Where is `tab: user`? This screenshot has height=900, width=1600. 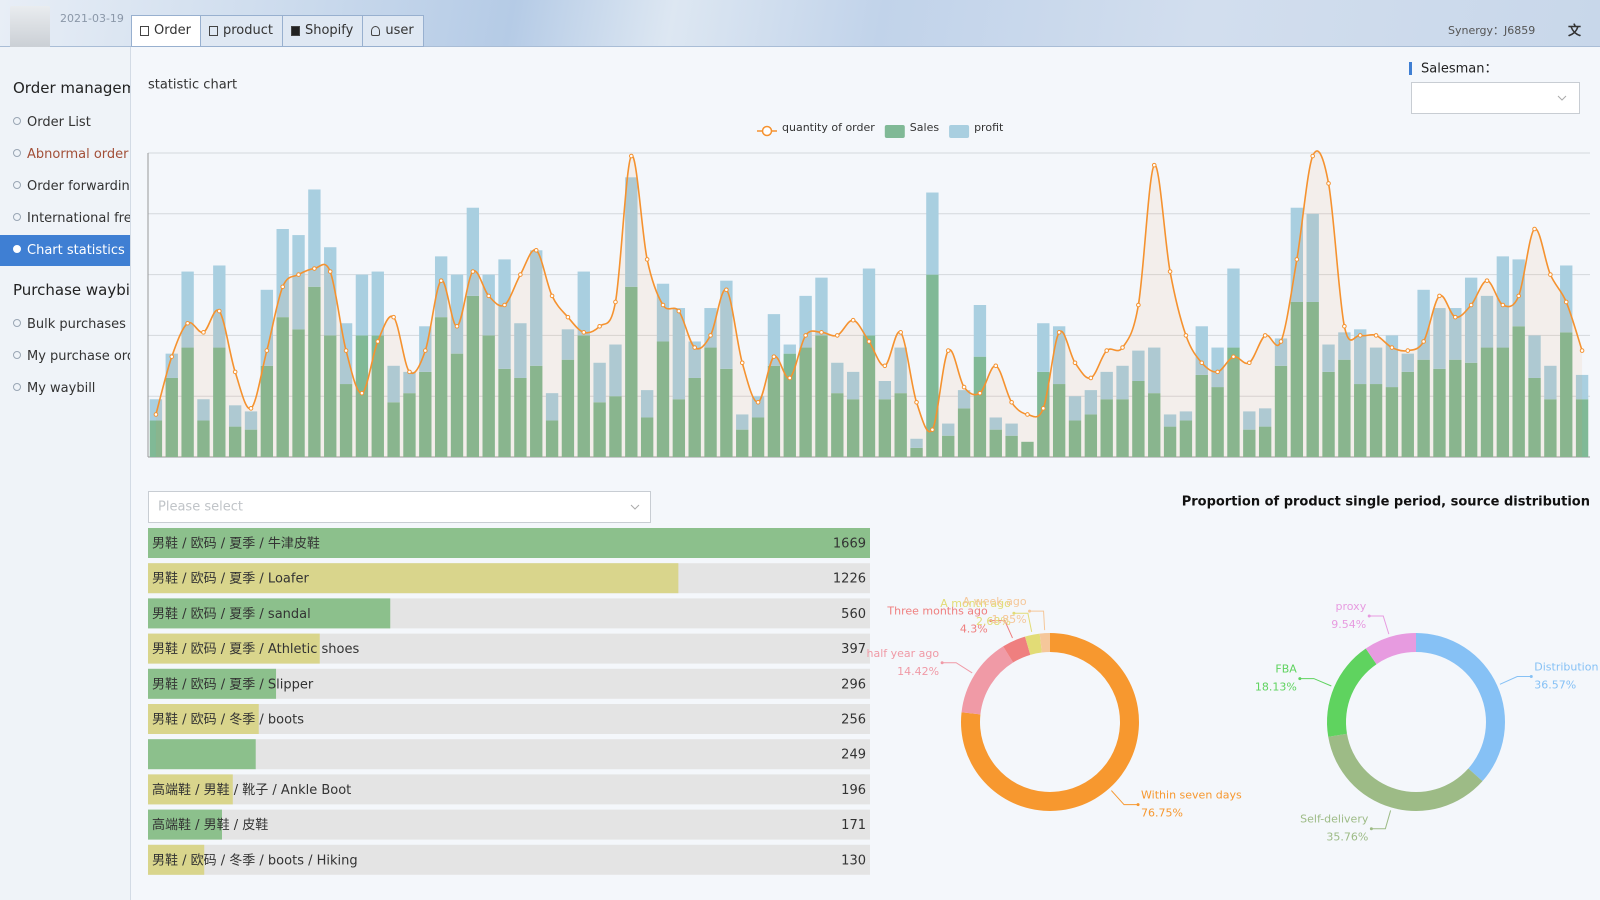
tab: user is located at coordinates (393, 31).